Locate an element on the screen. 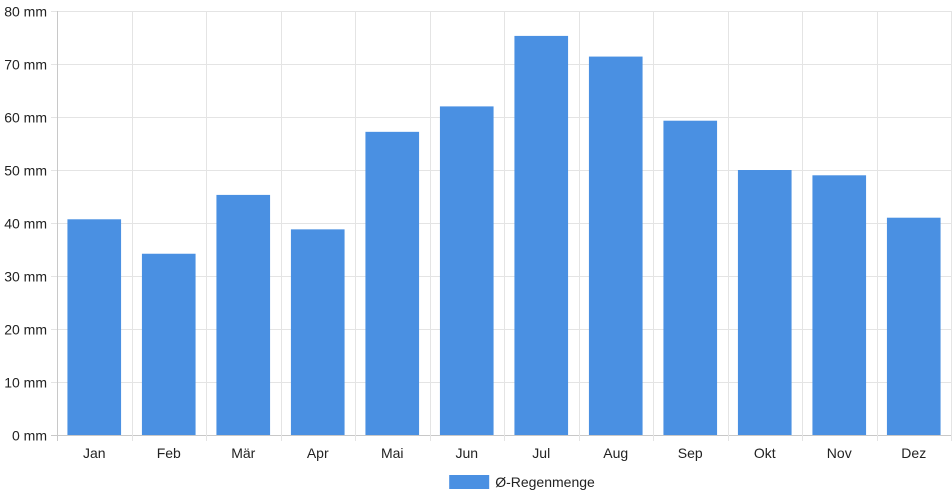  bar-mär is located at coordinates (243, 314).